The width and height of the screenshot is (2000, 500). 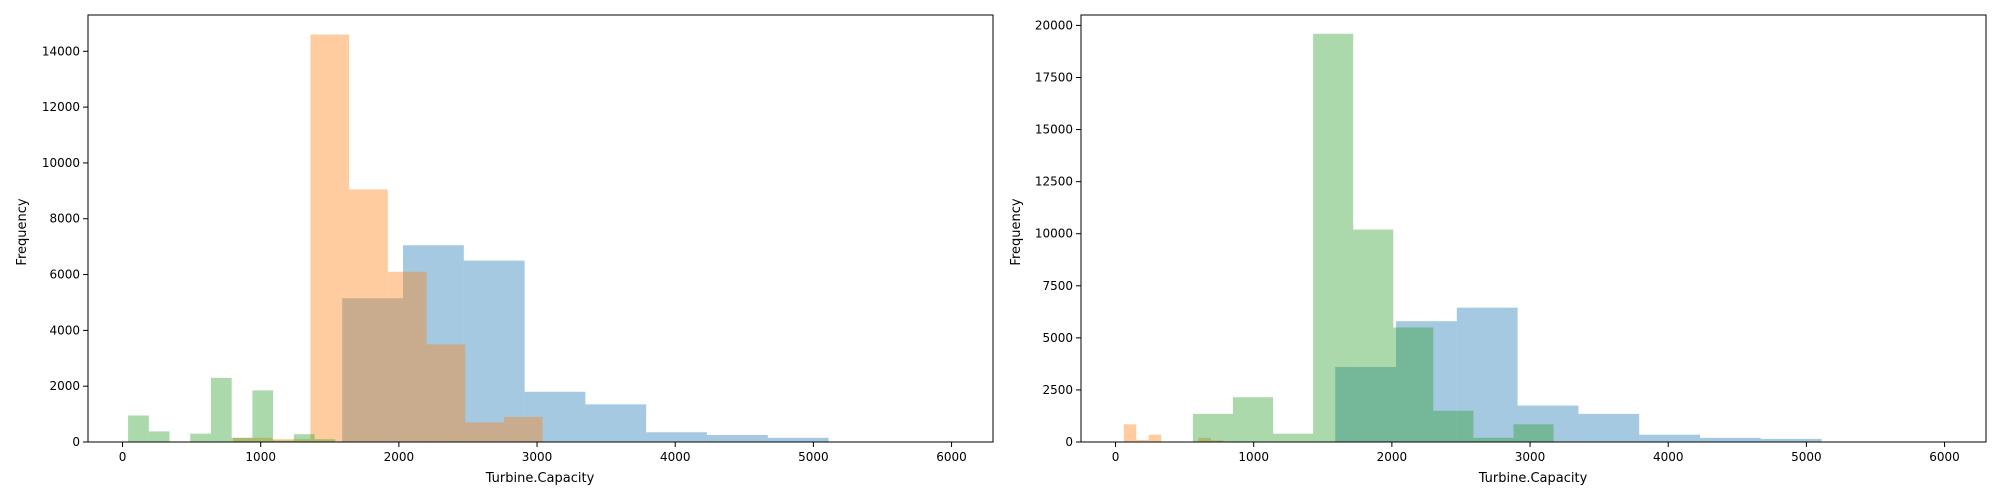 I want to click on left-y-tick-label-6: 12000, so click(x=61, y=107).